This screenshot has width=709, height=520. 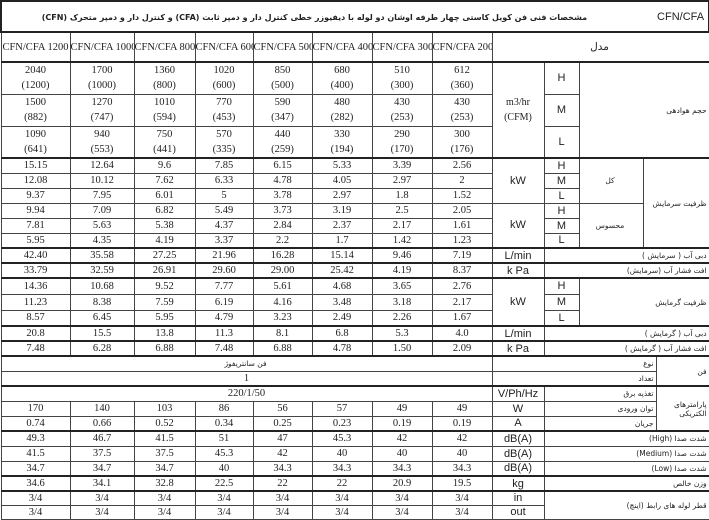 What do you see at coordinates (164, 438) in the screenshot?
I see `value-cell: 41.5` at bounding box center [164, 438].